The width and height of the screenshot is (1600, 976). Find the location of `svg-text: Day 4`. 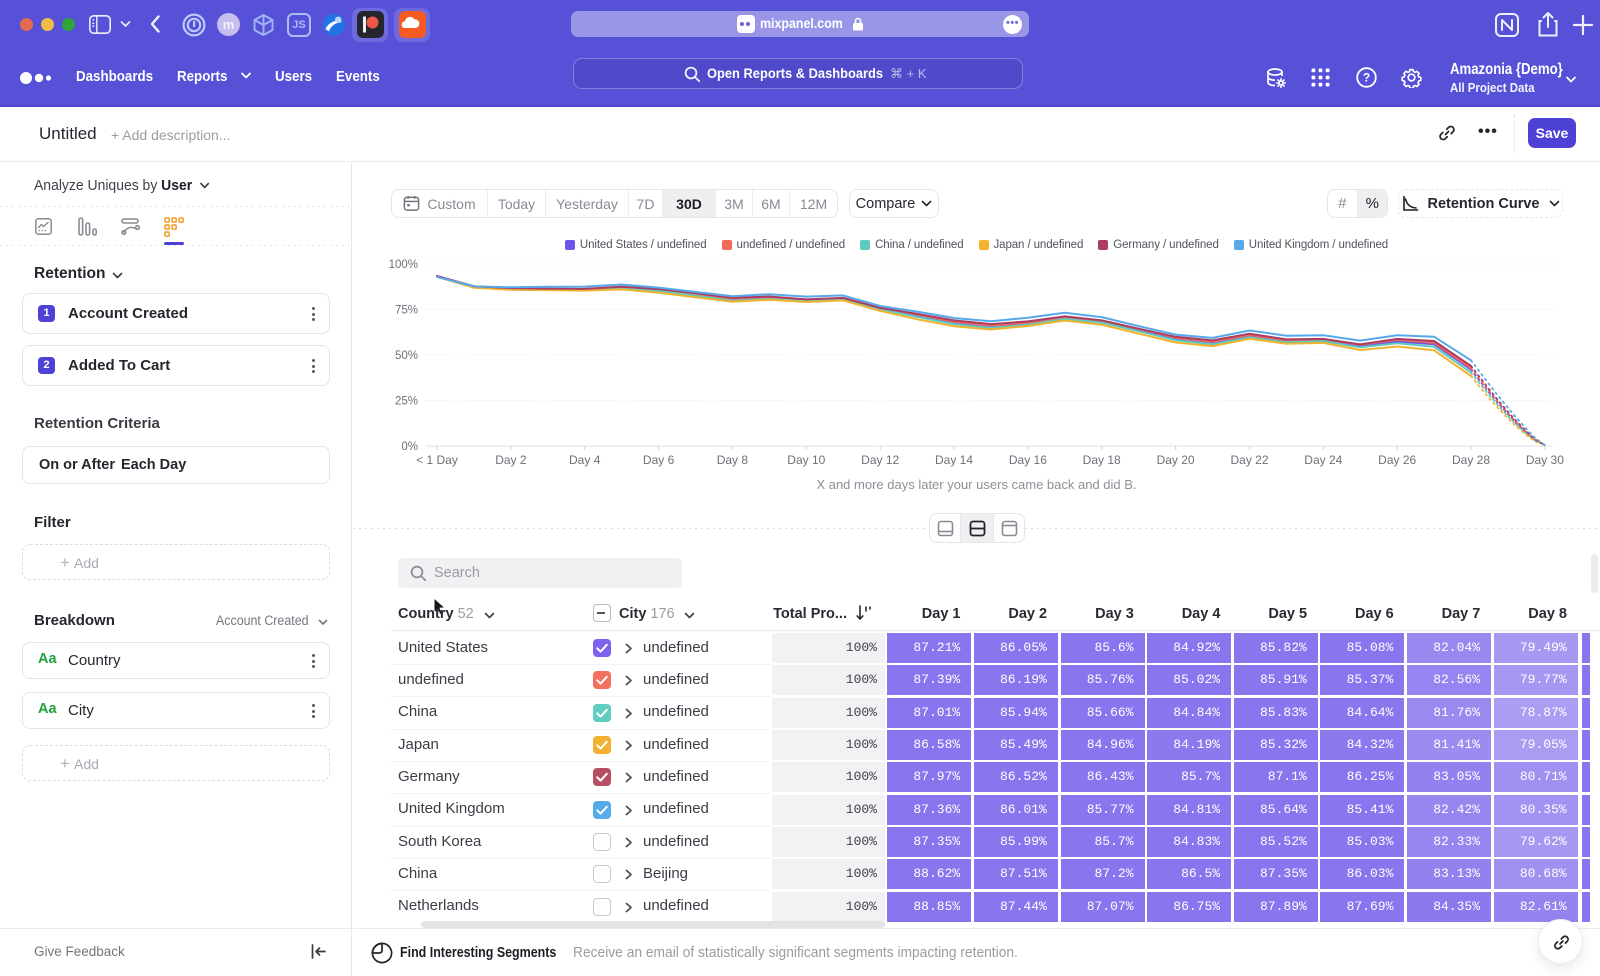

svg-text: Day 4 is located at coordinates (585, 460).